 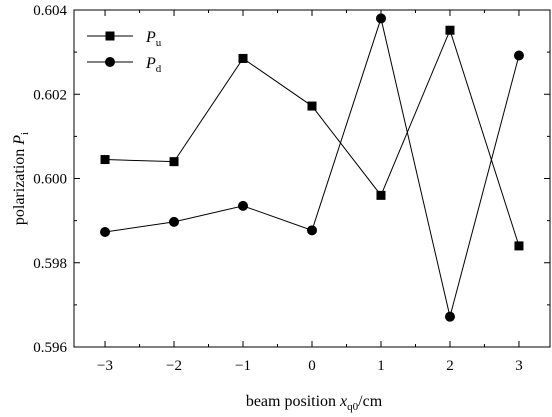 I want to click on y-tick-label: 0.602, so click(x=50, y=95).